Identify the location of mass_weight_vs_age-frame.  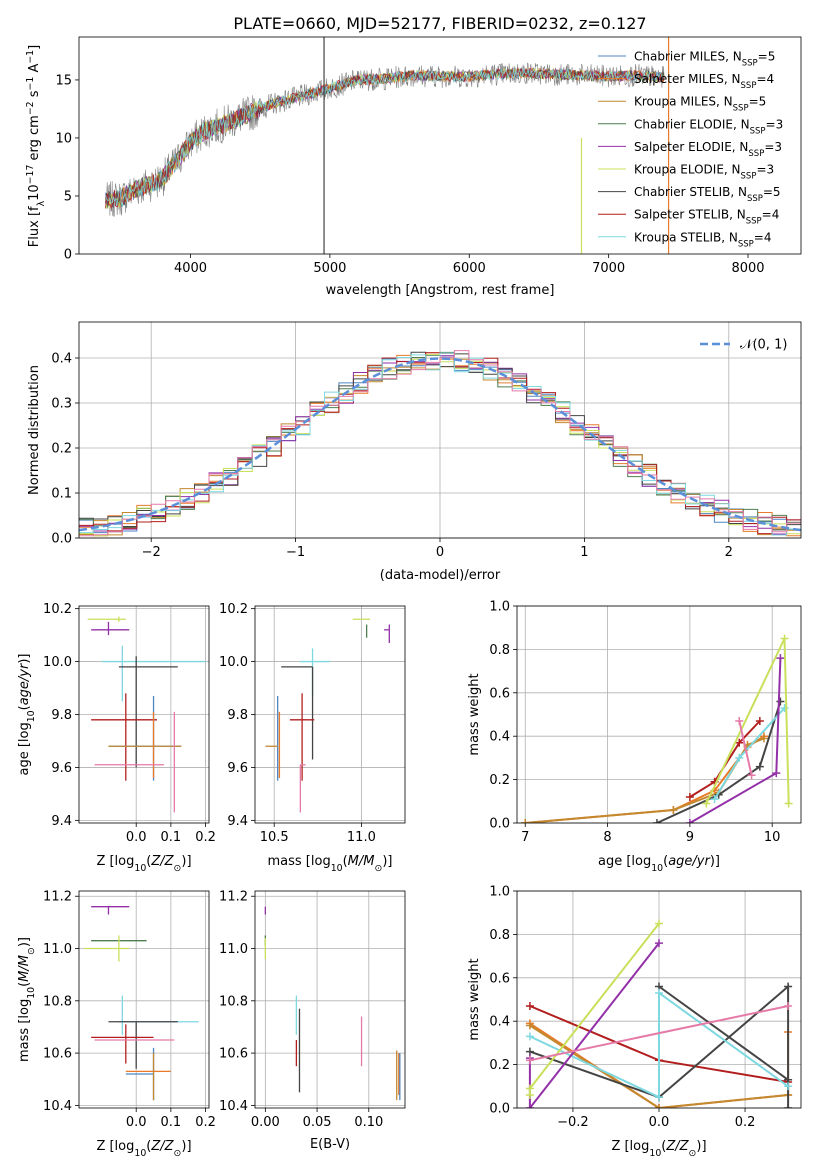
(659, 714).